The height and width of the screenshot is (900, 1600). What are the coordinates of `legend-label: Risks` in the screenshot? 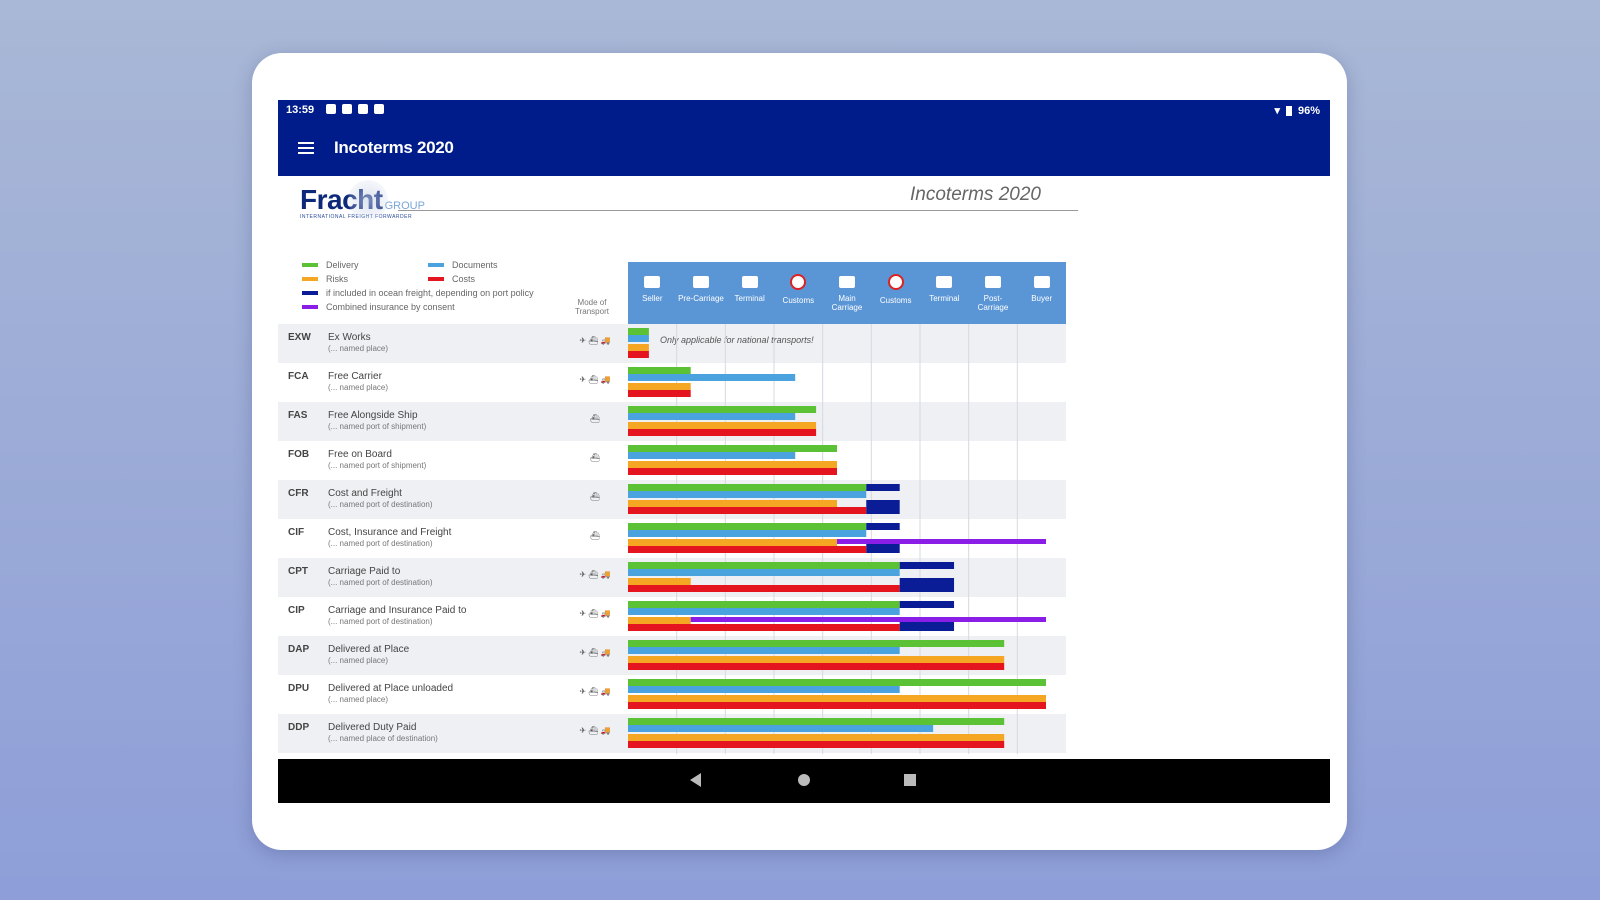 It's located at (337, 279).